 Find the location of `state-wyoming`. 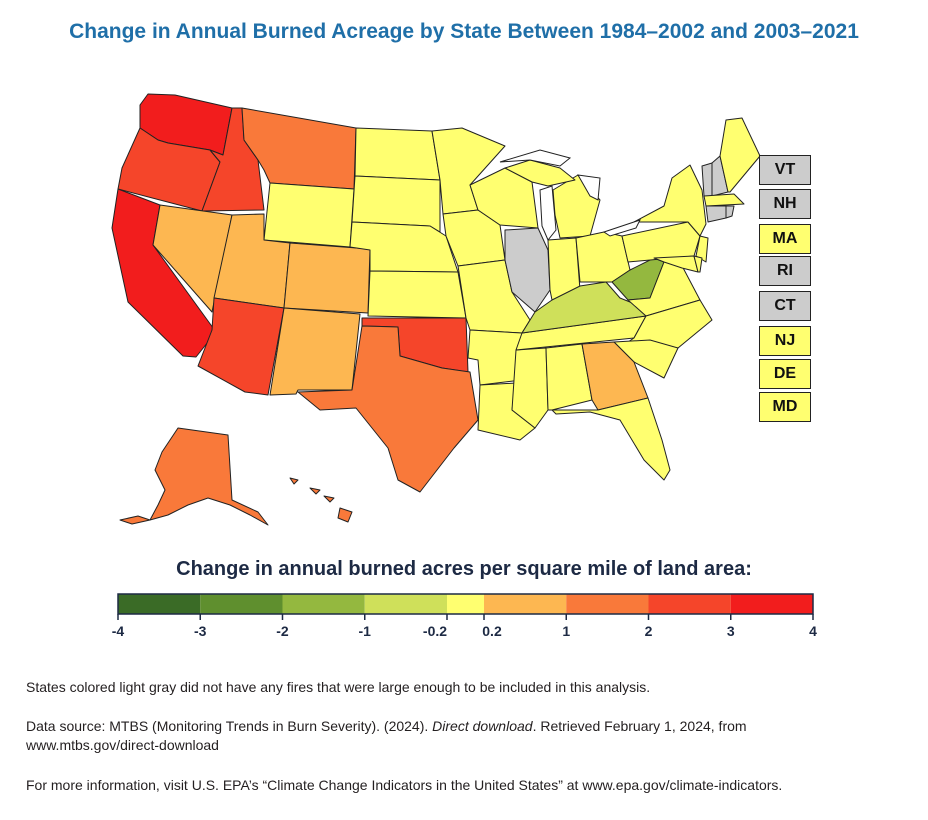

state-wyoming is located at coordinates (309, 215).